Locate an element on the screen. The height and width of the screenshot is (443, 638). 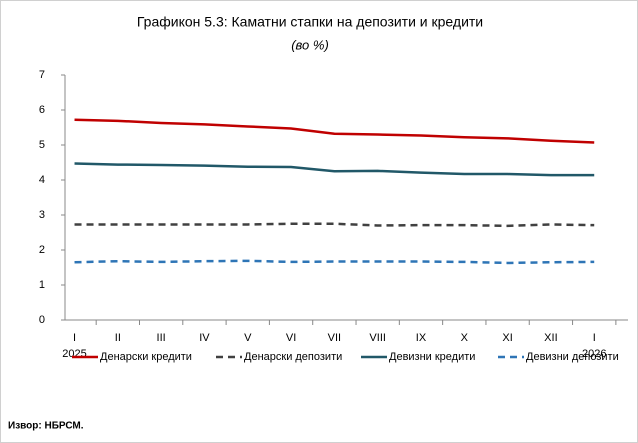
x-tick-label: X is located at coordinates (465, 338).